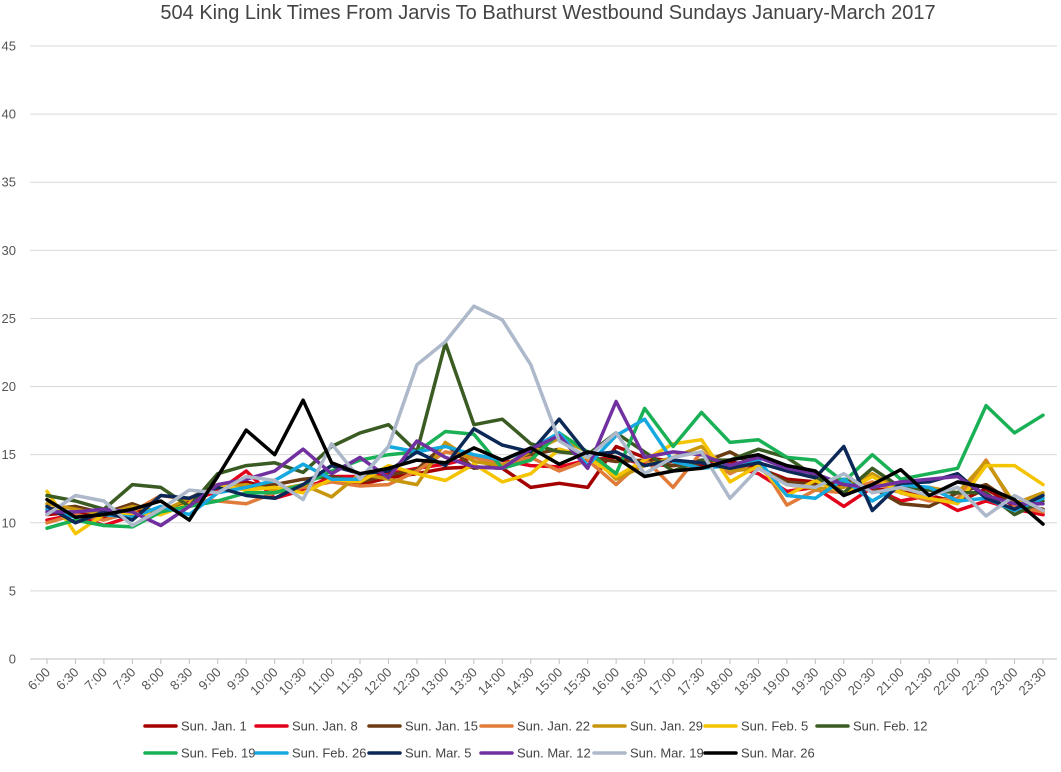 The width and height of the screenshot is (1061, 772). I want to click on legend-item: Sun. Mar. 19, so click(648, 753).